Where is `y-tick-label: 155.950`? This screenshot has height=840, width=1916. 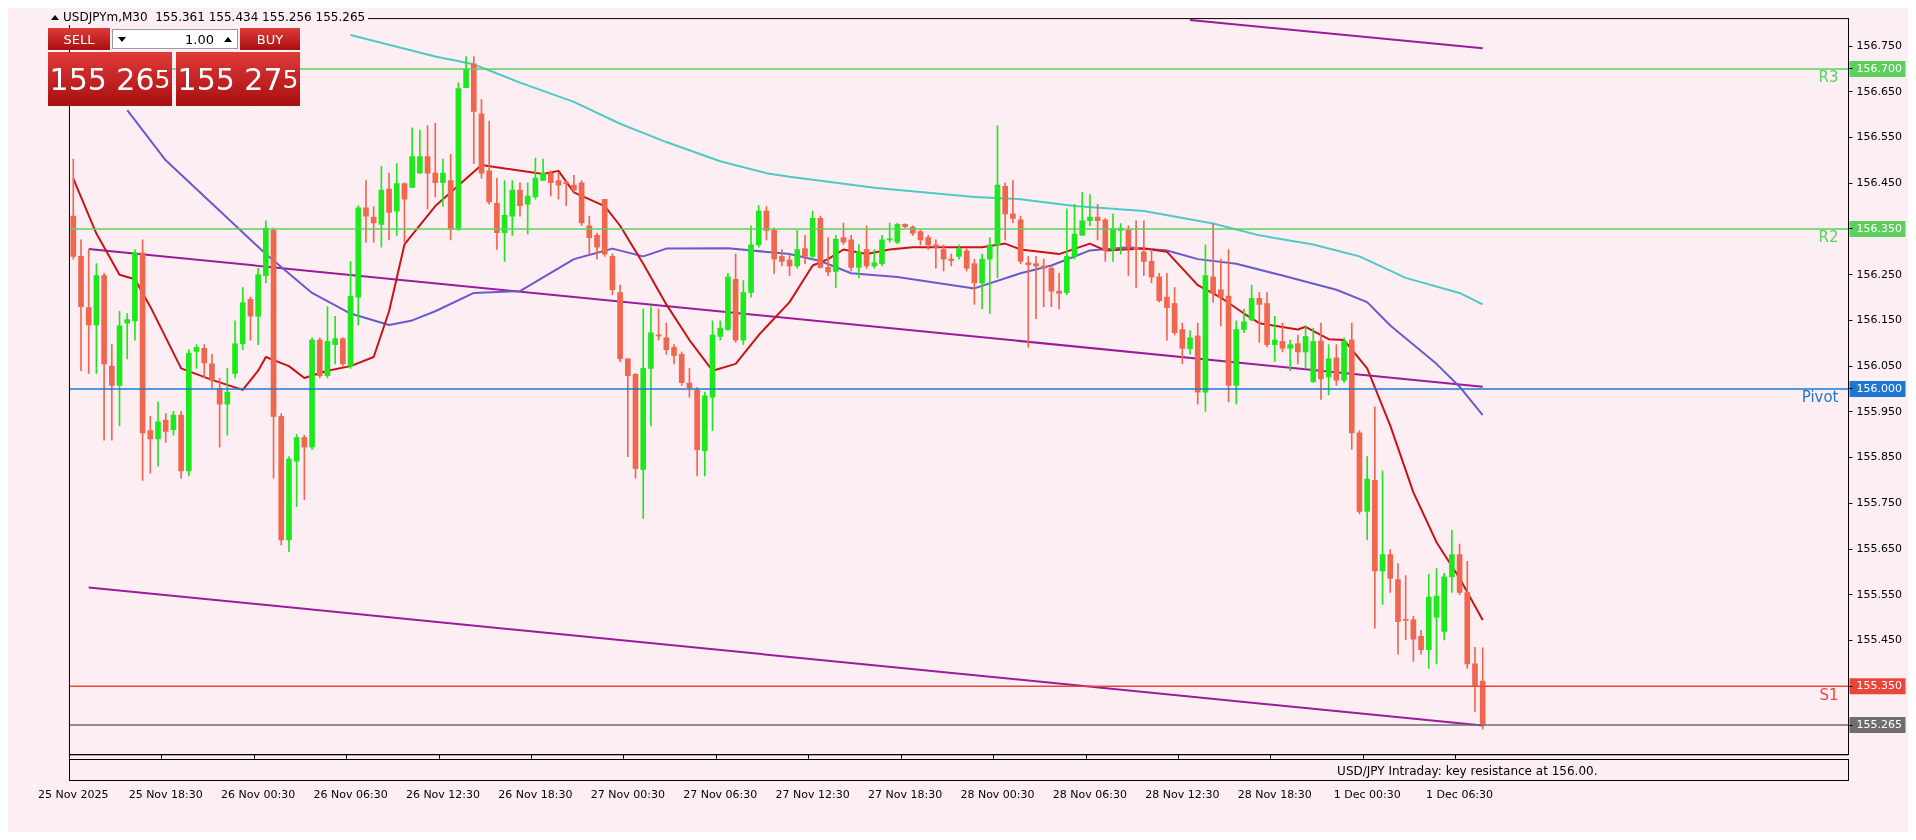
y-tick-label: 155.950 is located at coordinates (1879, 411).